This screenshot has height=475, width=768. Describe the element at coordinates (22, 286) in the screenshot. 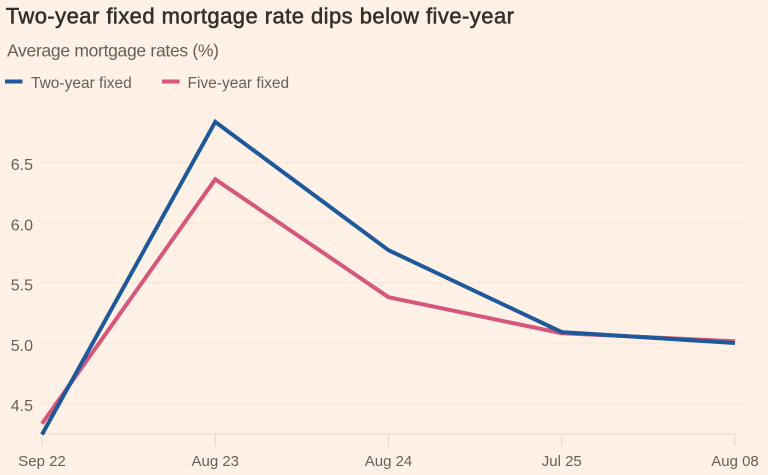

I see `svg-text: 5.5` at that location.